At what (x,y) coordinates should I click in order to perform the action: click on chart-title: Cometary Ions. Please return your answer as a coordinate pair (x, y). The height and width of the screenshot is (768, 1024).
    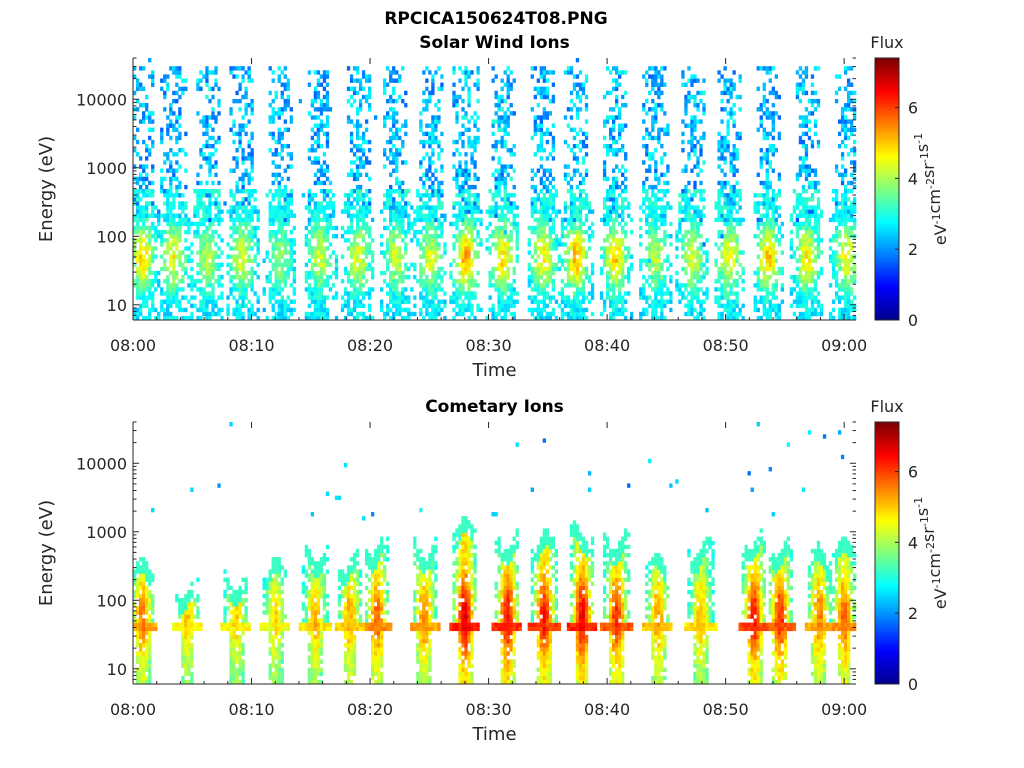
    Looking at the image, I should click on (494, 407).